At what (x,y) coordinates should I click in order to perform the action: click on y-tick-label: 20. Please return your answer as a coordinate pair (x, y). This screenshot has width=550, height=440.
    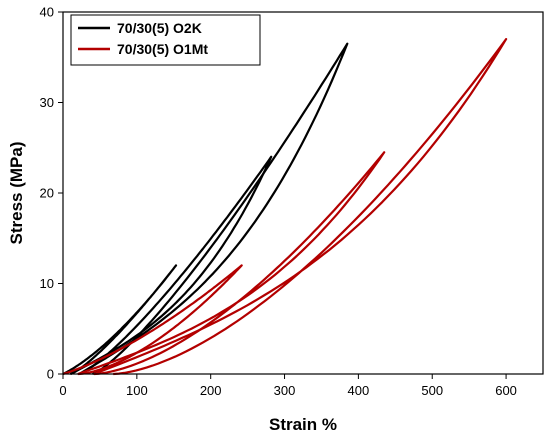
    Looking at the image, I should click on (47, 193).